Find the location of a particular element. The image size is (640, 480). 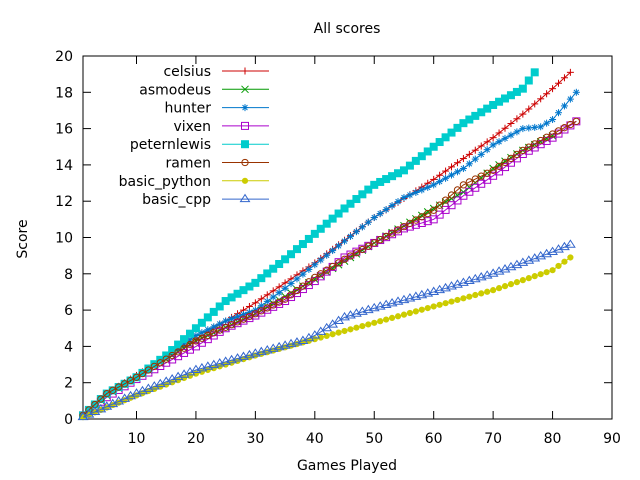

legend-label: asmodeus is located at coordinates (175, 90).